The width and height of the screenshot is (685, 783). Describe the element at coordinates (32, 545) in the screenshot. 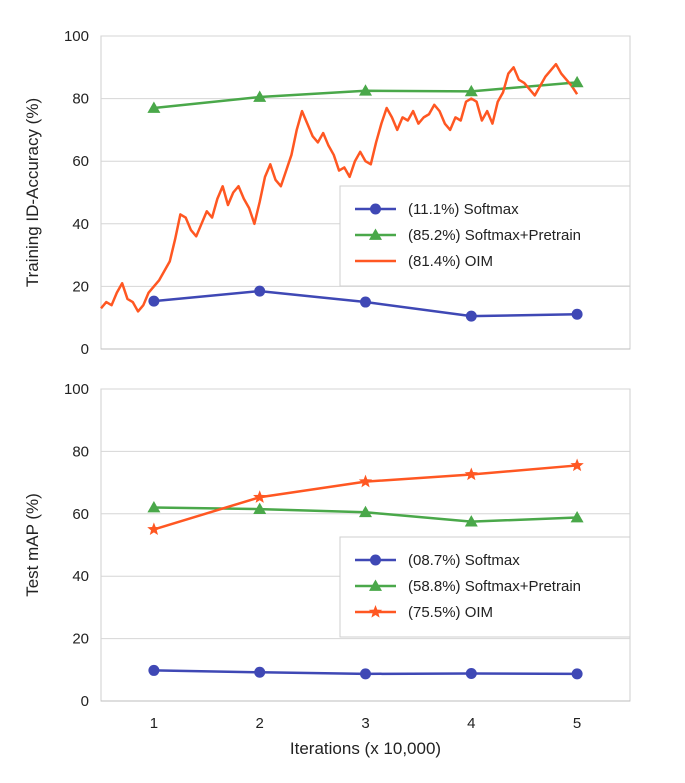

I see `y-axis-label: Test mAP (%)` at that location.